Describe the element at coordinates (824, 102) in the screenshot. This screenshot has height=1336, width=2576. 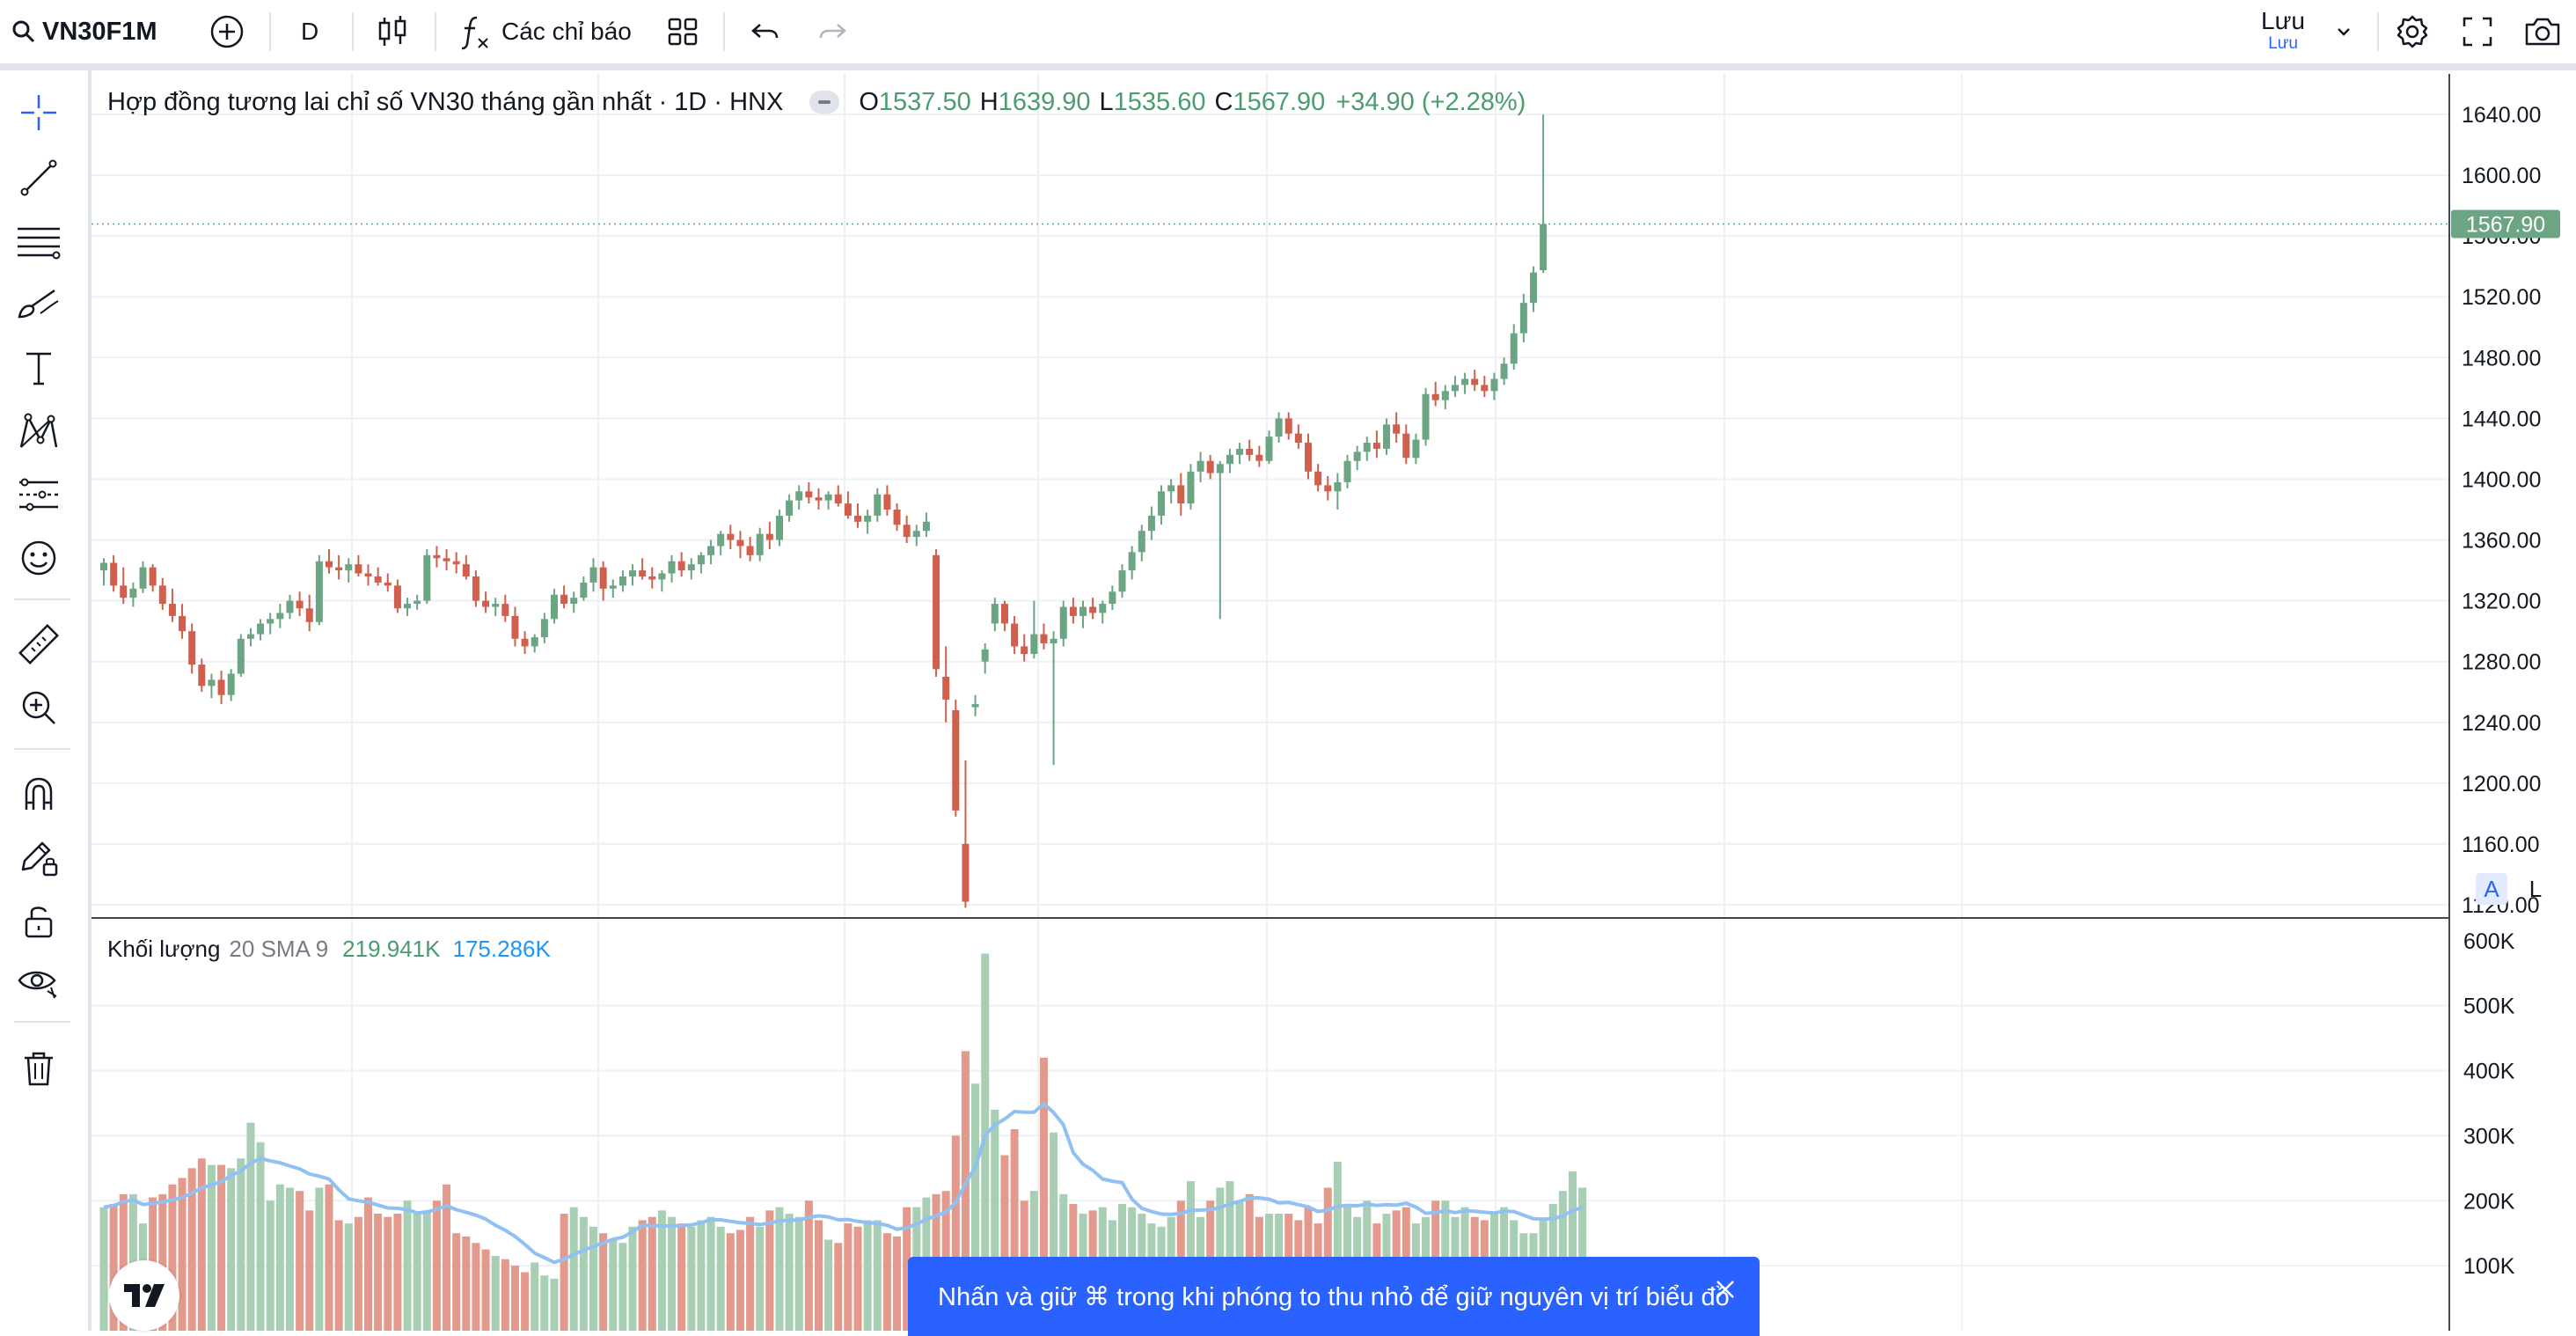
I see `legend-collapse-toggle` at that location.